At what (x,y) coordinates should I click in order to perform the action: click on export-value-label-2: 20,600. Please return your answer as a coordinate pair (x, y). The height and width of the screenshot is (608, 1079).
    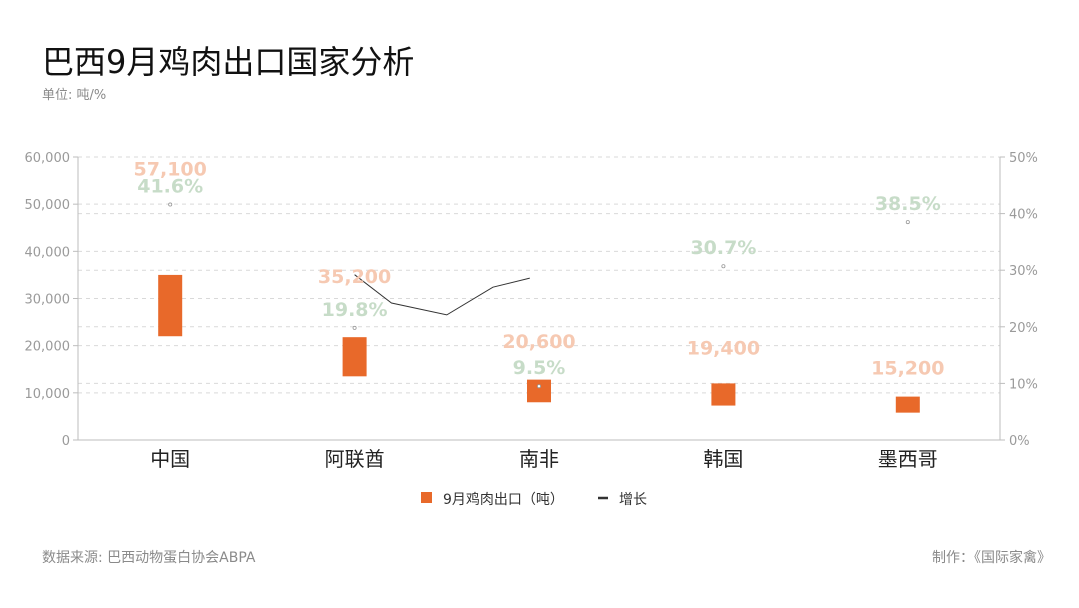
    Looking at the image, I should click on (538, 342).